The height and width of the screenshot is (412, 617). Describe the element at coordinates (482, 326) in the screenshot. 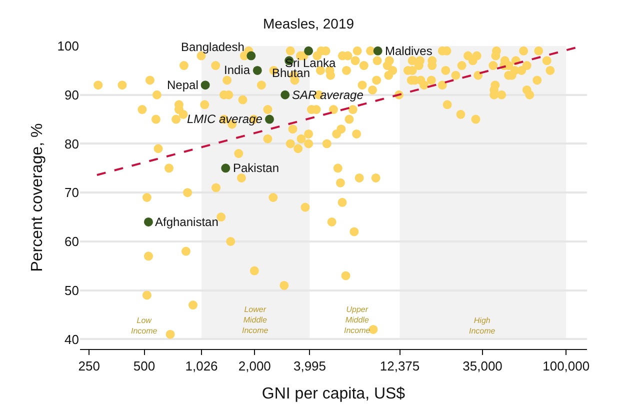

I see `band-label: High Income` at that location.